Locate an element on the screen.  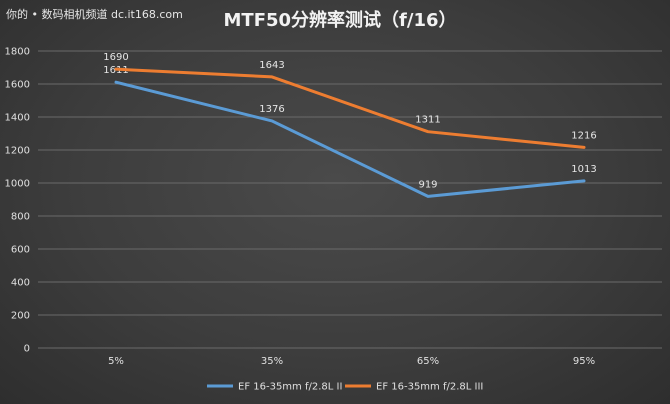
y-tick-label: 400 is located at coordinates (20, 283).